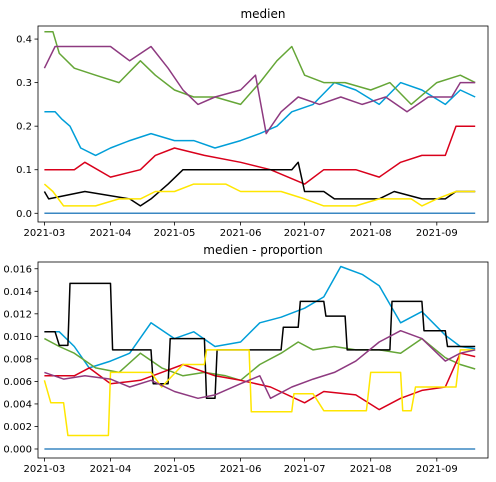  What do you see at coordinates (17, 314) in the screenshot?
I see `y-tick-label: 0.012` at bounding box center [17, 314].